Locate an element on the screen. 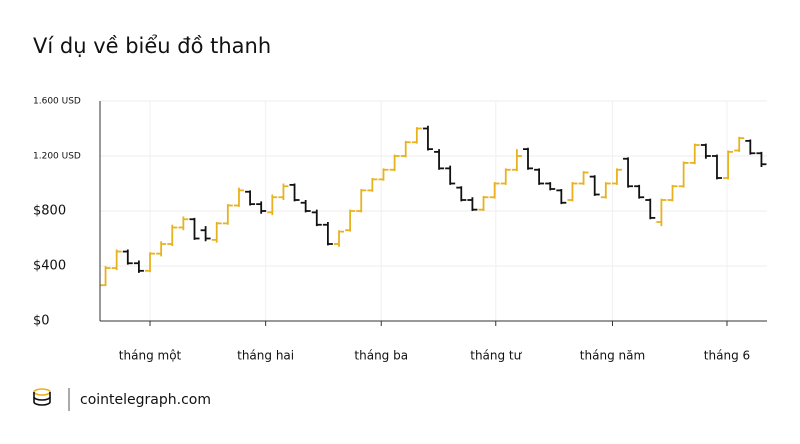 The image size is (800, 444). x-tick-label: tháng 6 is located at coordinates (727, 356).